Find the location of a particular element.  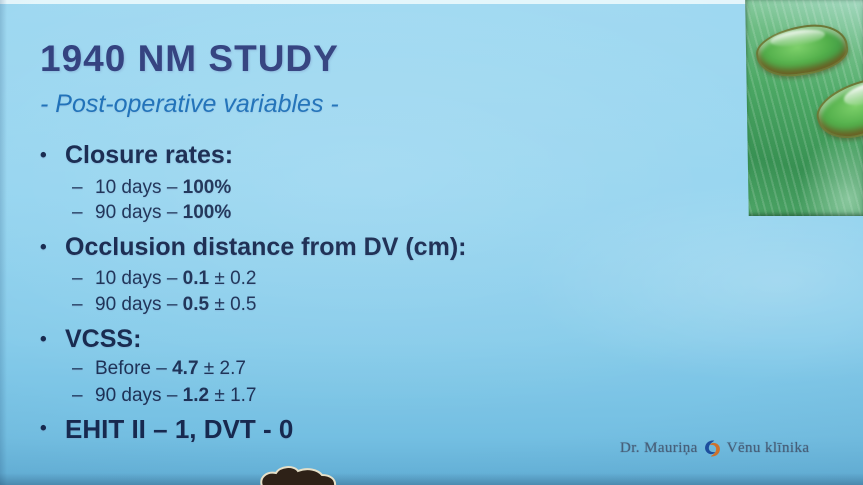

clinic-swirl-icon is located at coordinates (712, 448).